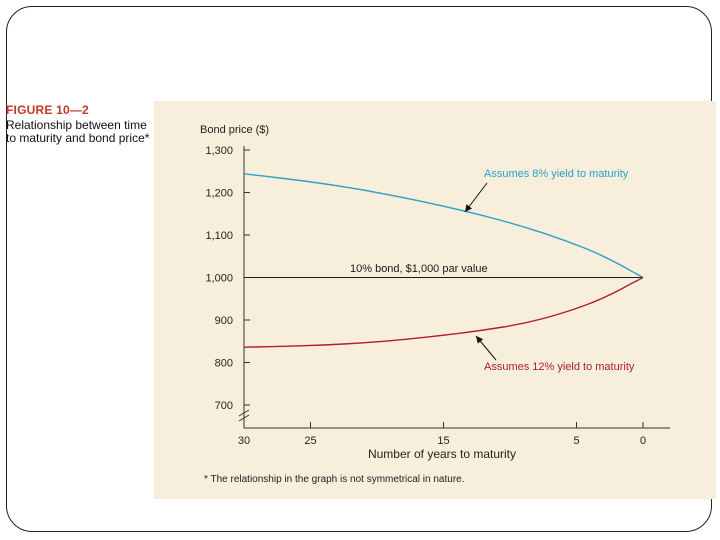 The width and height of the screenshot is (720, 540). I want to click on series-8pct-yield-line, so click(443, 226).